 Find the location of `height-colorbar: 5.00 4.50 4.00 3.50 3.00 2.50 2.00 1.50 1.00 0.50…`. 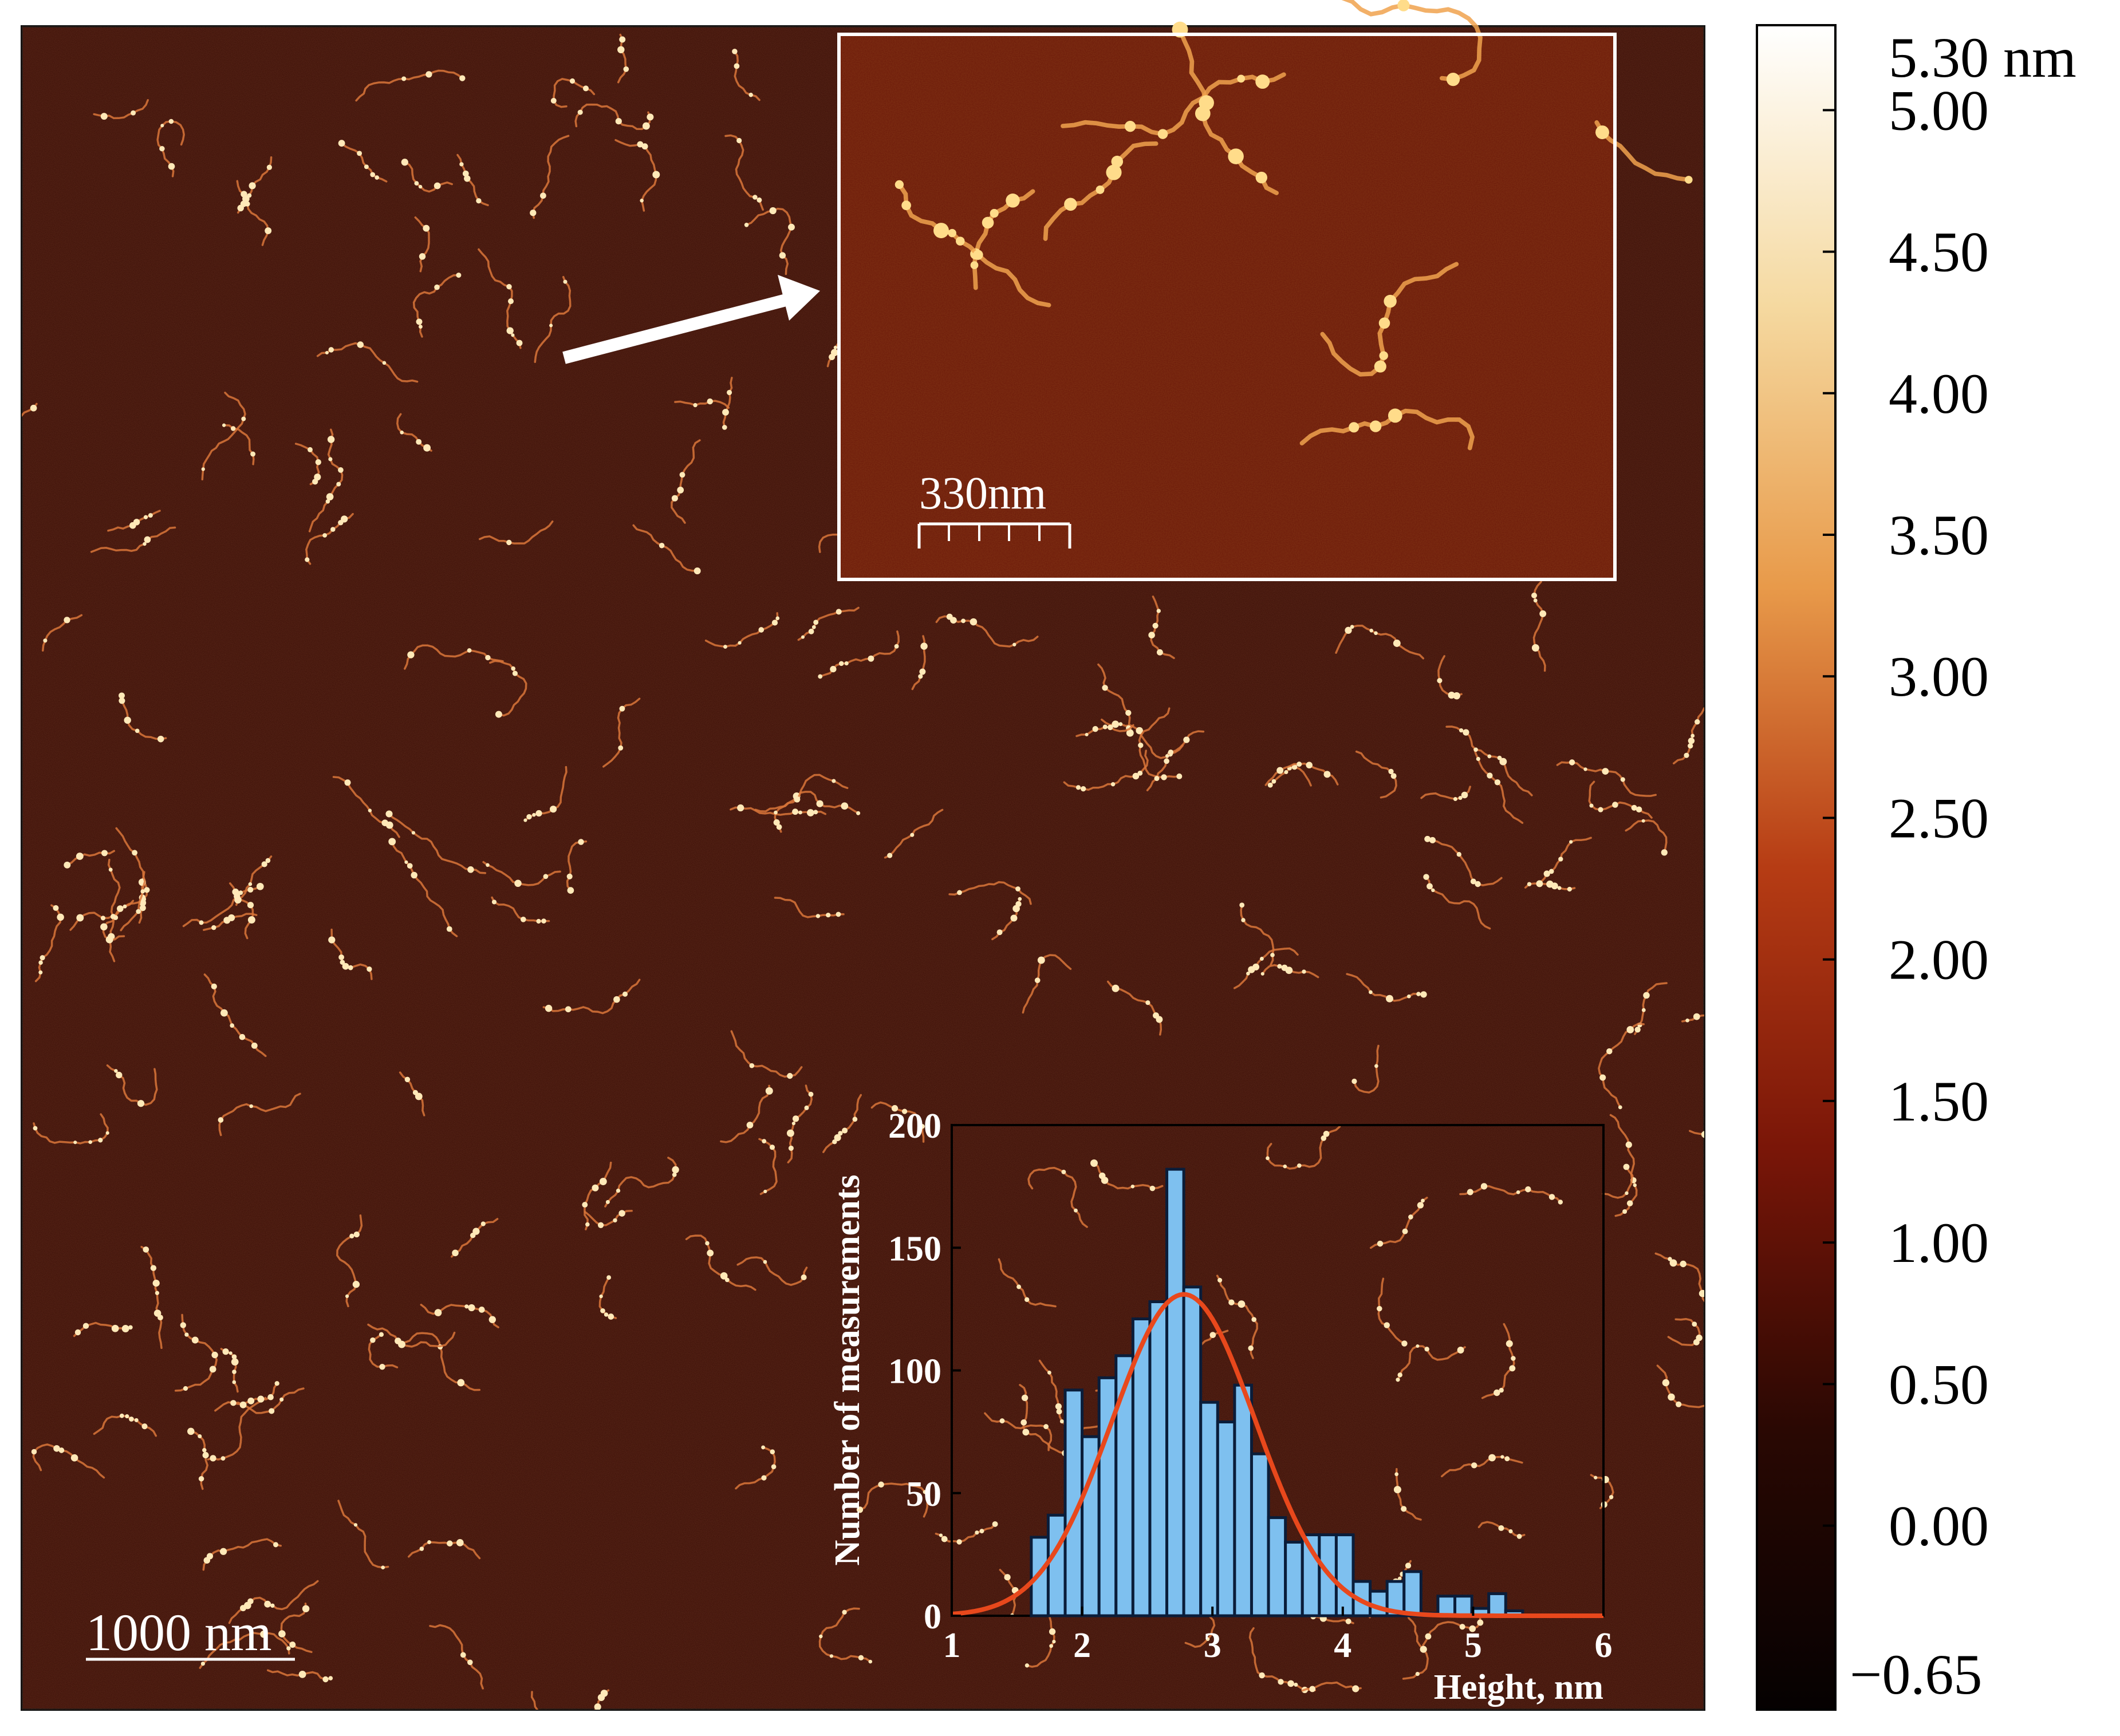

height-colorbar: 5.00 4.50 4.00 3.50 3.00 2.50 2.00 1.50 1.00 0.50… is located at coordinates (1916, 867).